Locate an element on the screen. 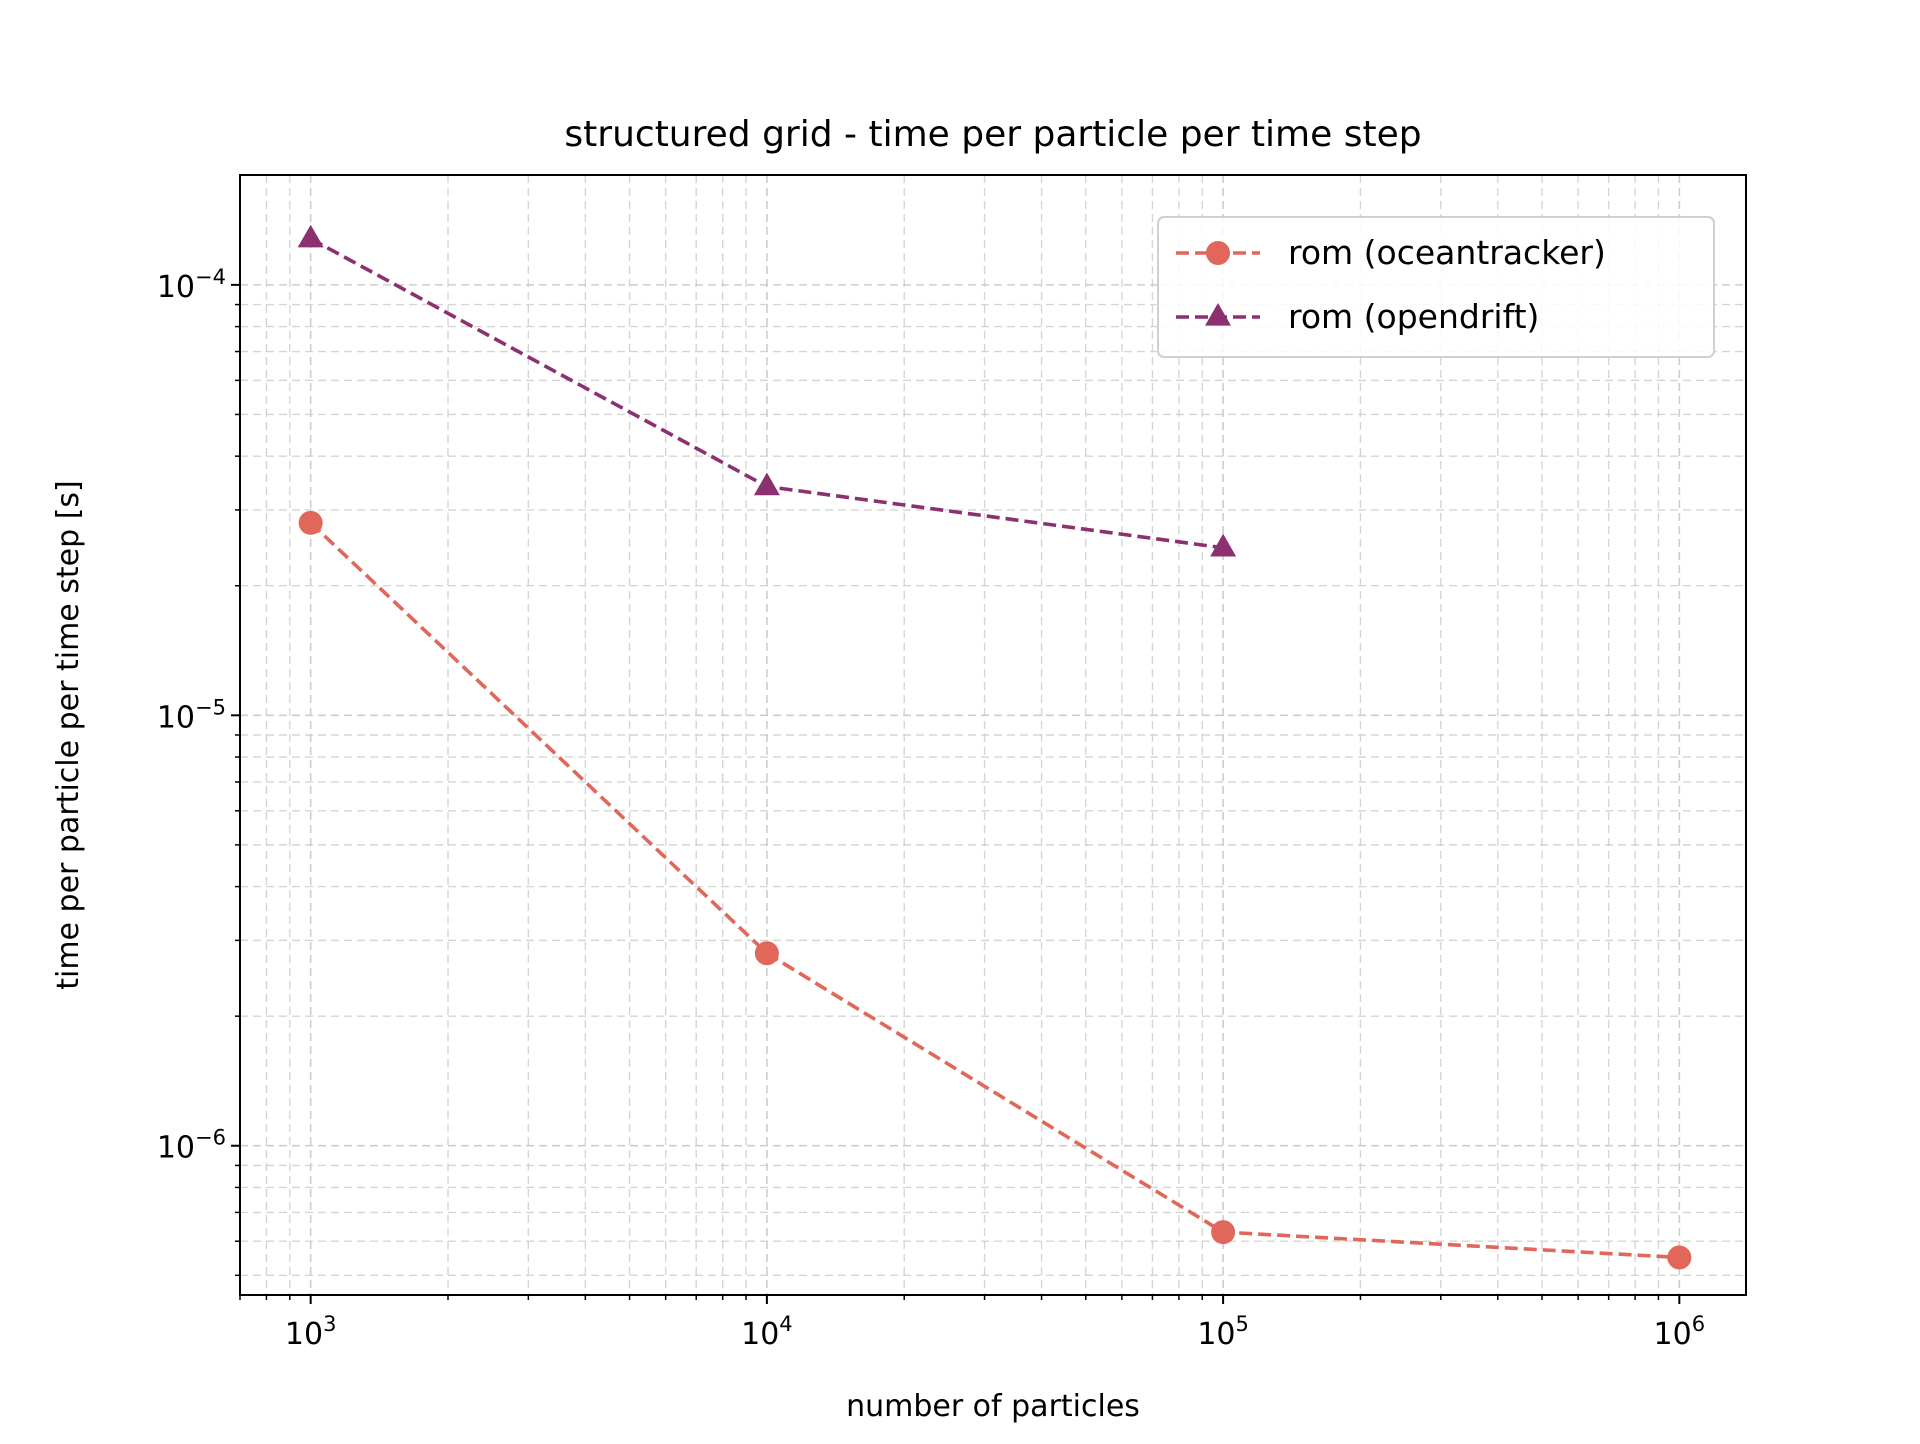 Image resolution: width=1920 pixels, height=1444 pixels. legend-entry: rom (oceantracker) is located at coordinates (1391, 252).